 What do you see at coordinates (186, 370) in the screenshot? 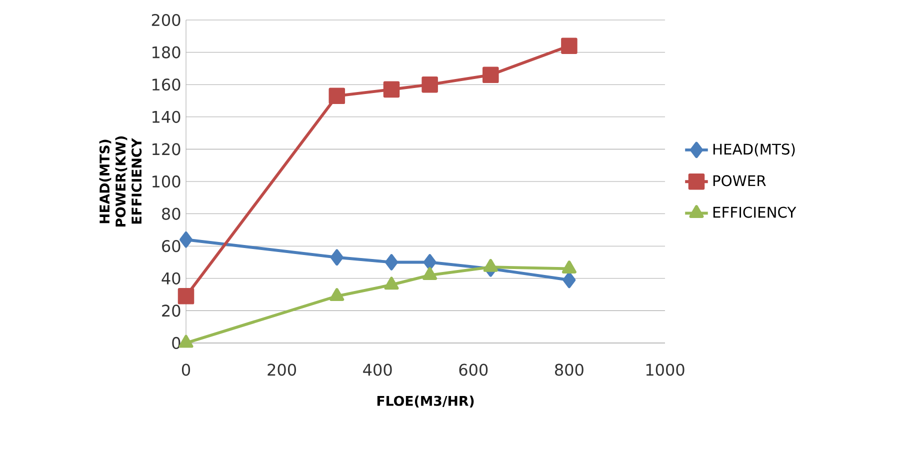
I see `x-tick-label: 0` at bounding box center [186, 370].